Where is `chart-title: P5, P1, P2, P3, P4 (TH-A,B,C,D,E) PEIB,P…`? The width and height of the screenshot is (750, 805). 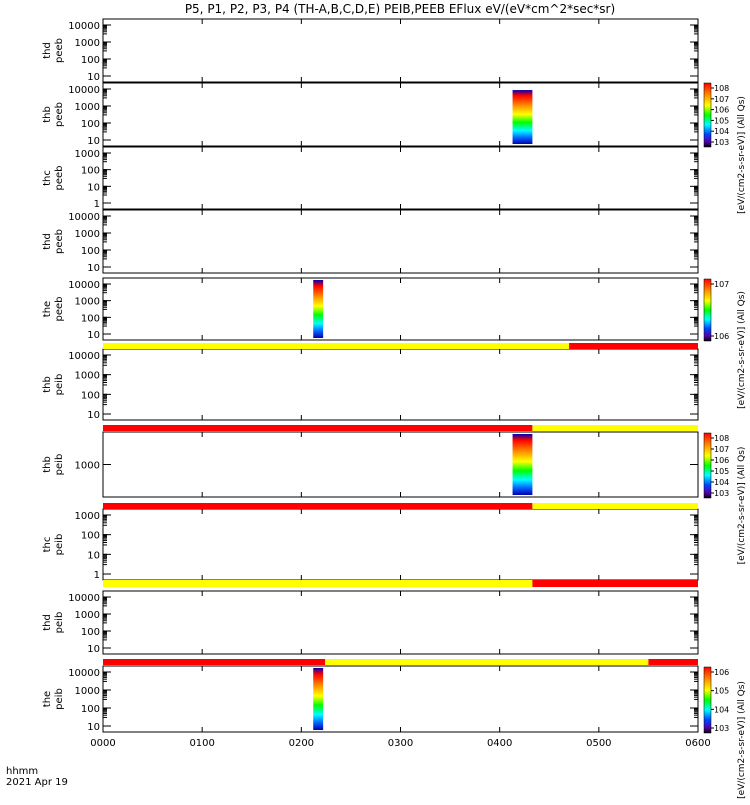 chart-title: P5, P1, P2, P3, P4 (TH-A,B,C,D,E) PEIB,P… is located at coordinates (400, 9).